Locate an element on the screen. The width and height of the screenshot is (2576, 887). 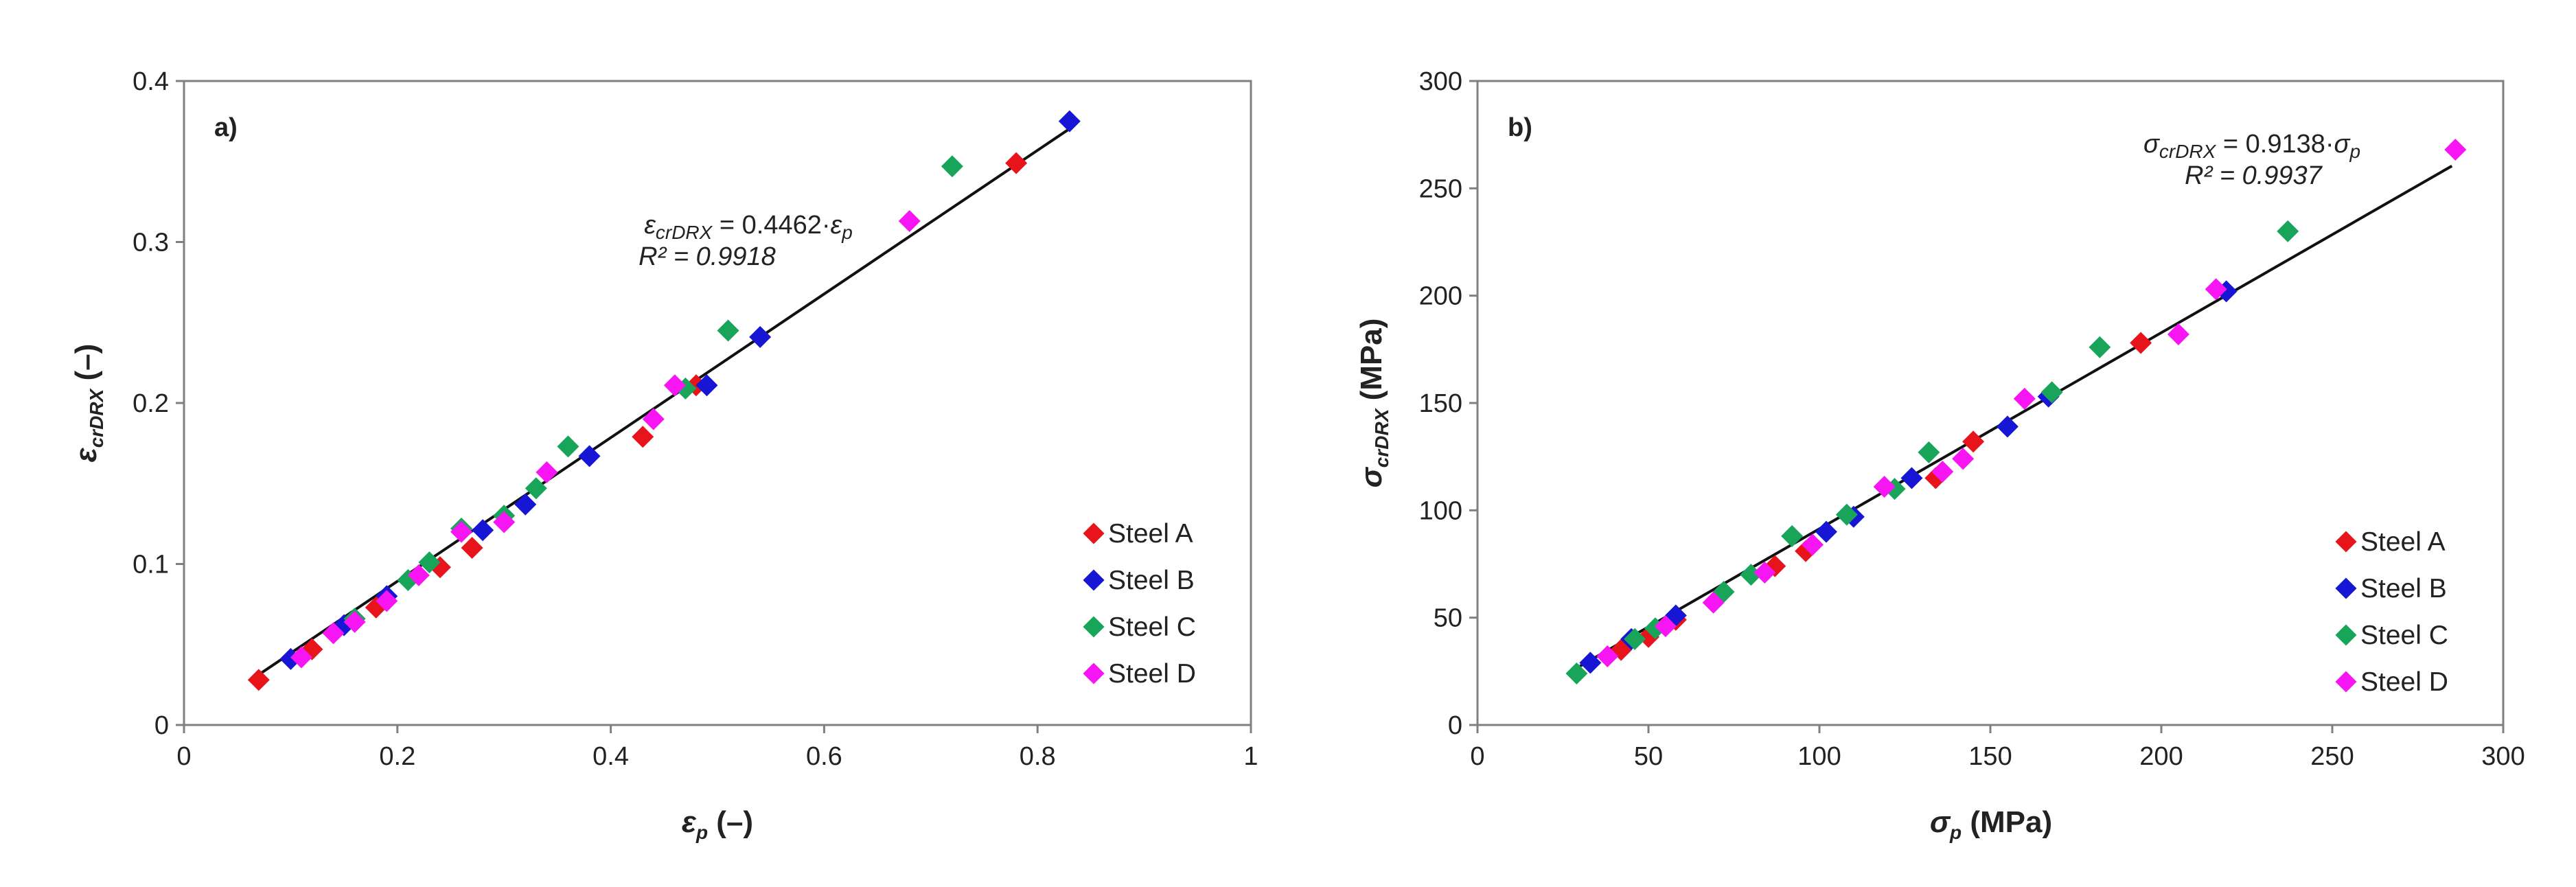
panel-b-x-tick-label: 250 is located at coordinates (2332, 756).